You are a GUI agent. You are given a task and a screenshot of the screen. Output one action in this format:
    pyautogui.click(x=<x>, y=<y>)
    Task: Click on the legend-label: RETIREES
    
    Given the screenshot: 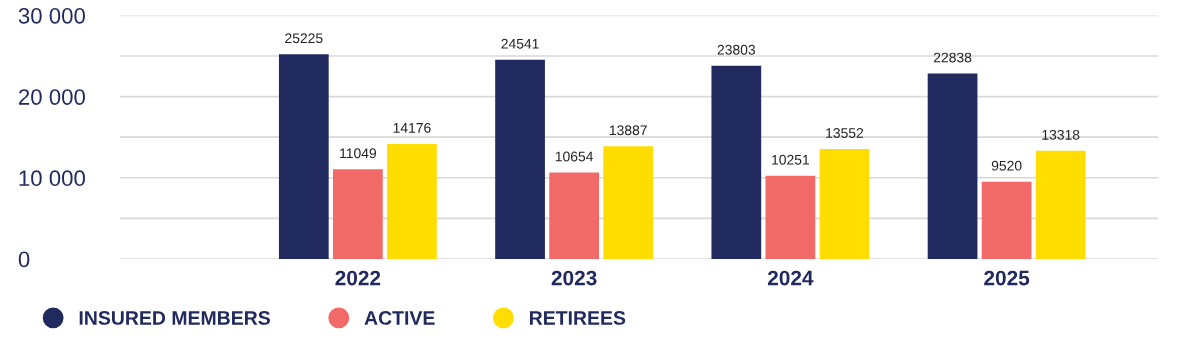 What is the action you would take?
    pyautogui.click(x=578, y=318)
    